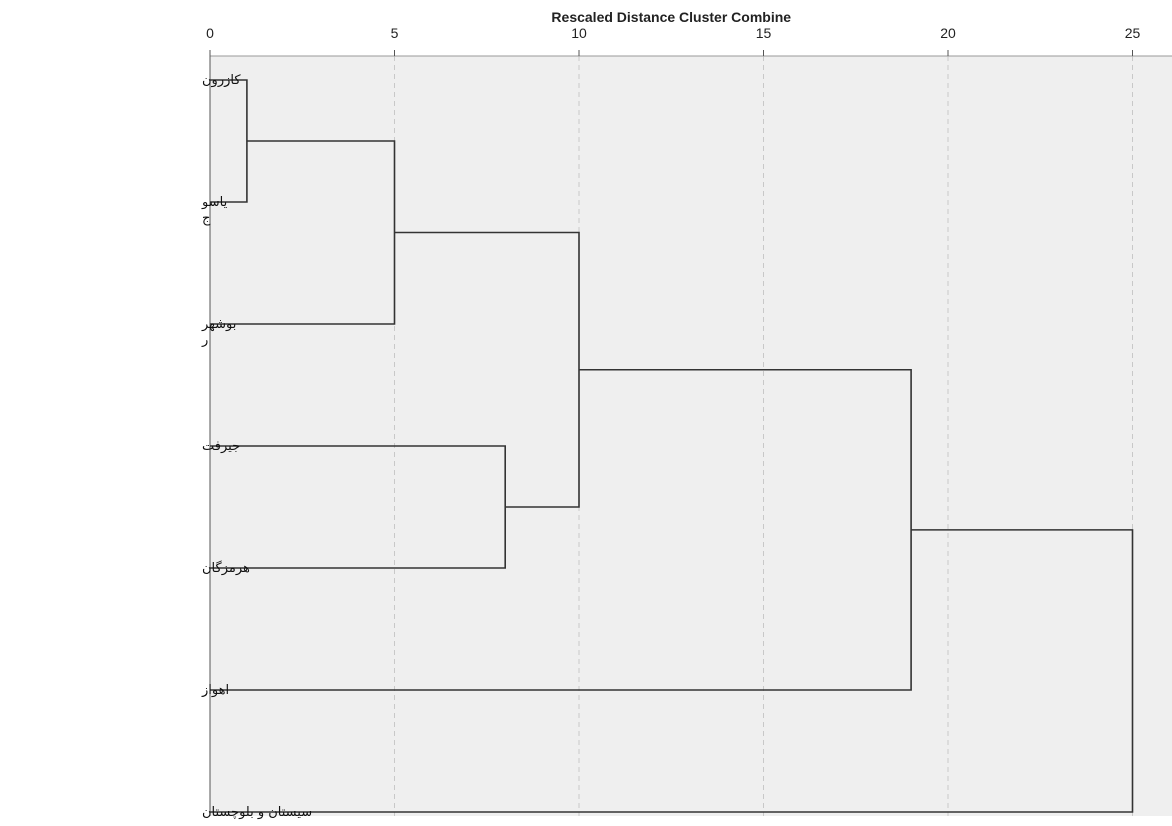  What do you see at coordinates (948, 33) in the screenshot?
I see `x-tick-label: 20` at bounding box center [948, 33].